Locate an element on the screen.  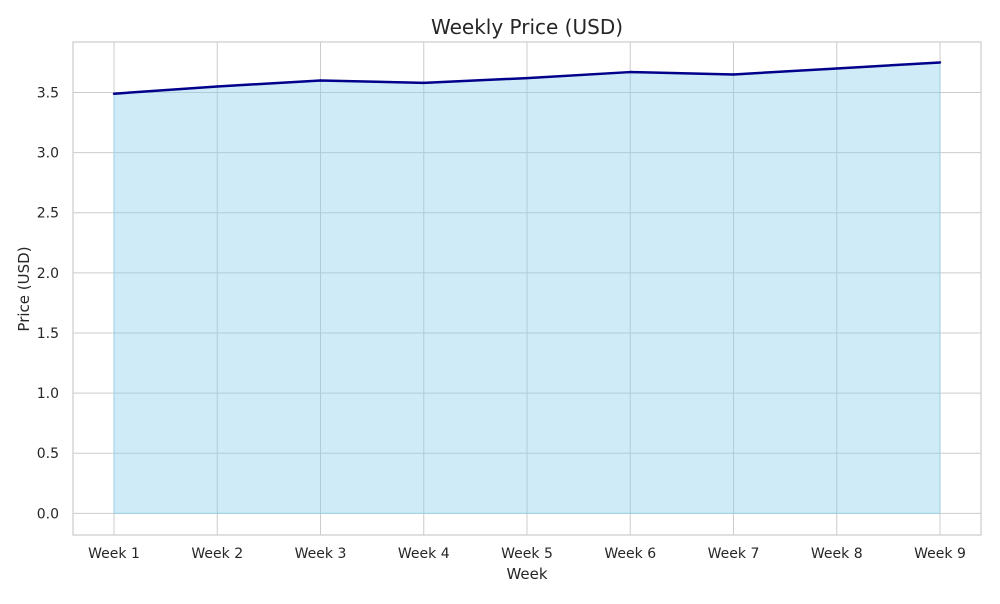
x-tick-label: Week 4 is located at coordinates (424, 554).